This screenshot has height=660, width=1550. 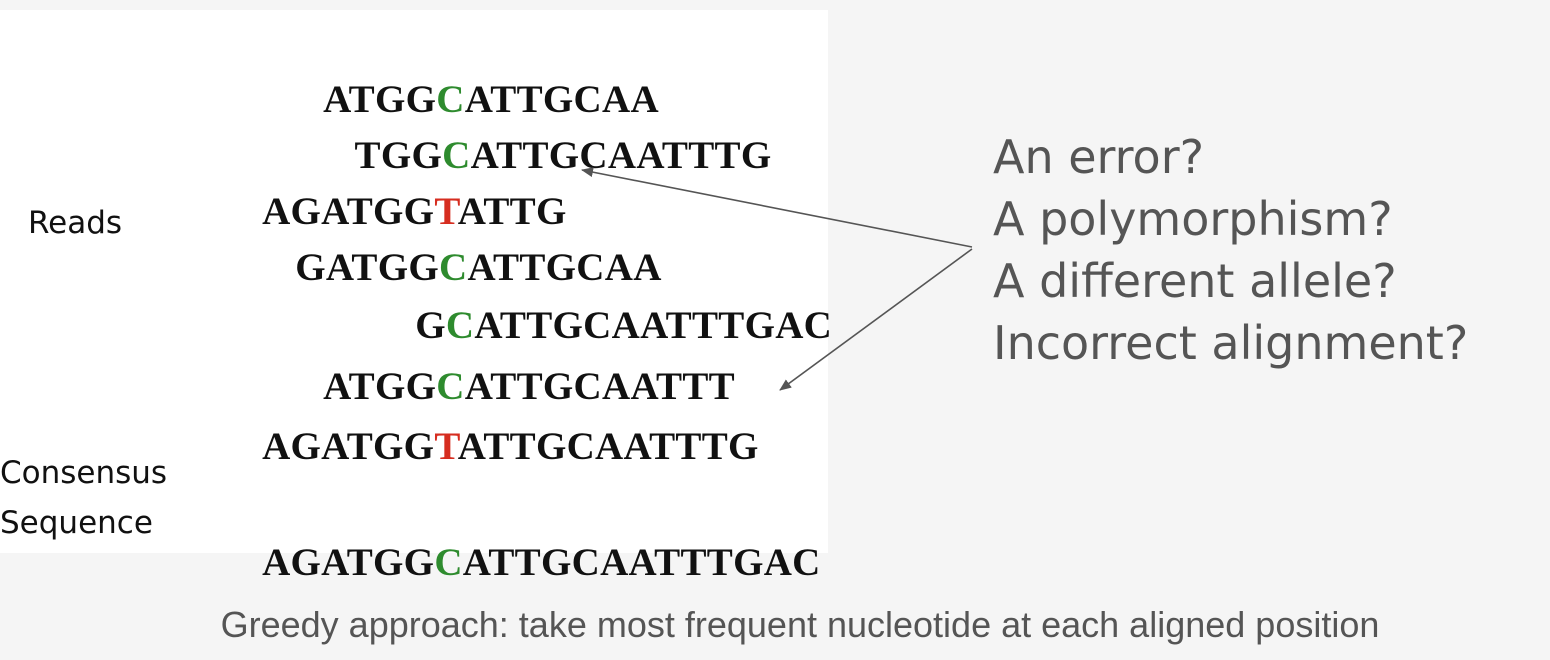 I want to click on question-item: A different allele?, so click(x=1195, y=281).